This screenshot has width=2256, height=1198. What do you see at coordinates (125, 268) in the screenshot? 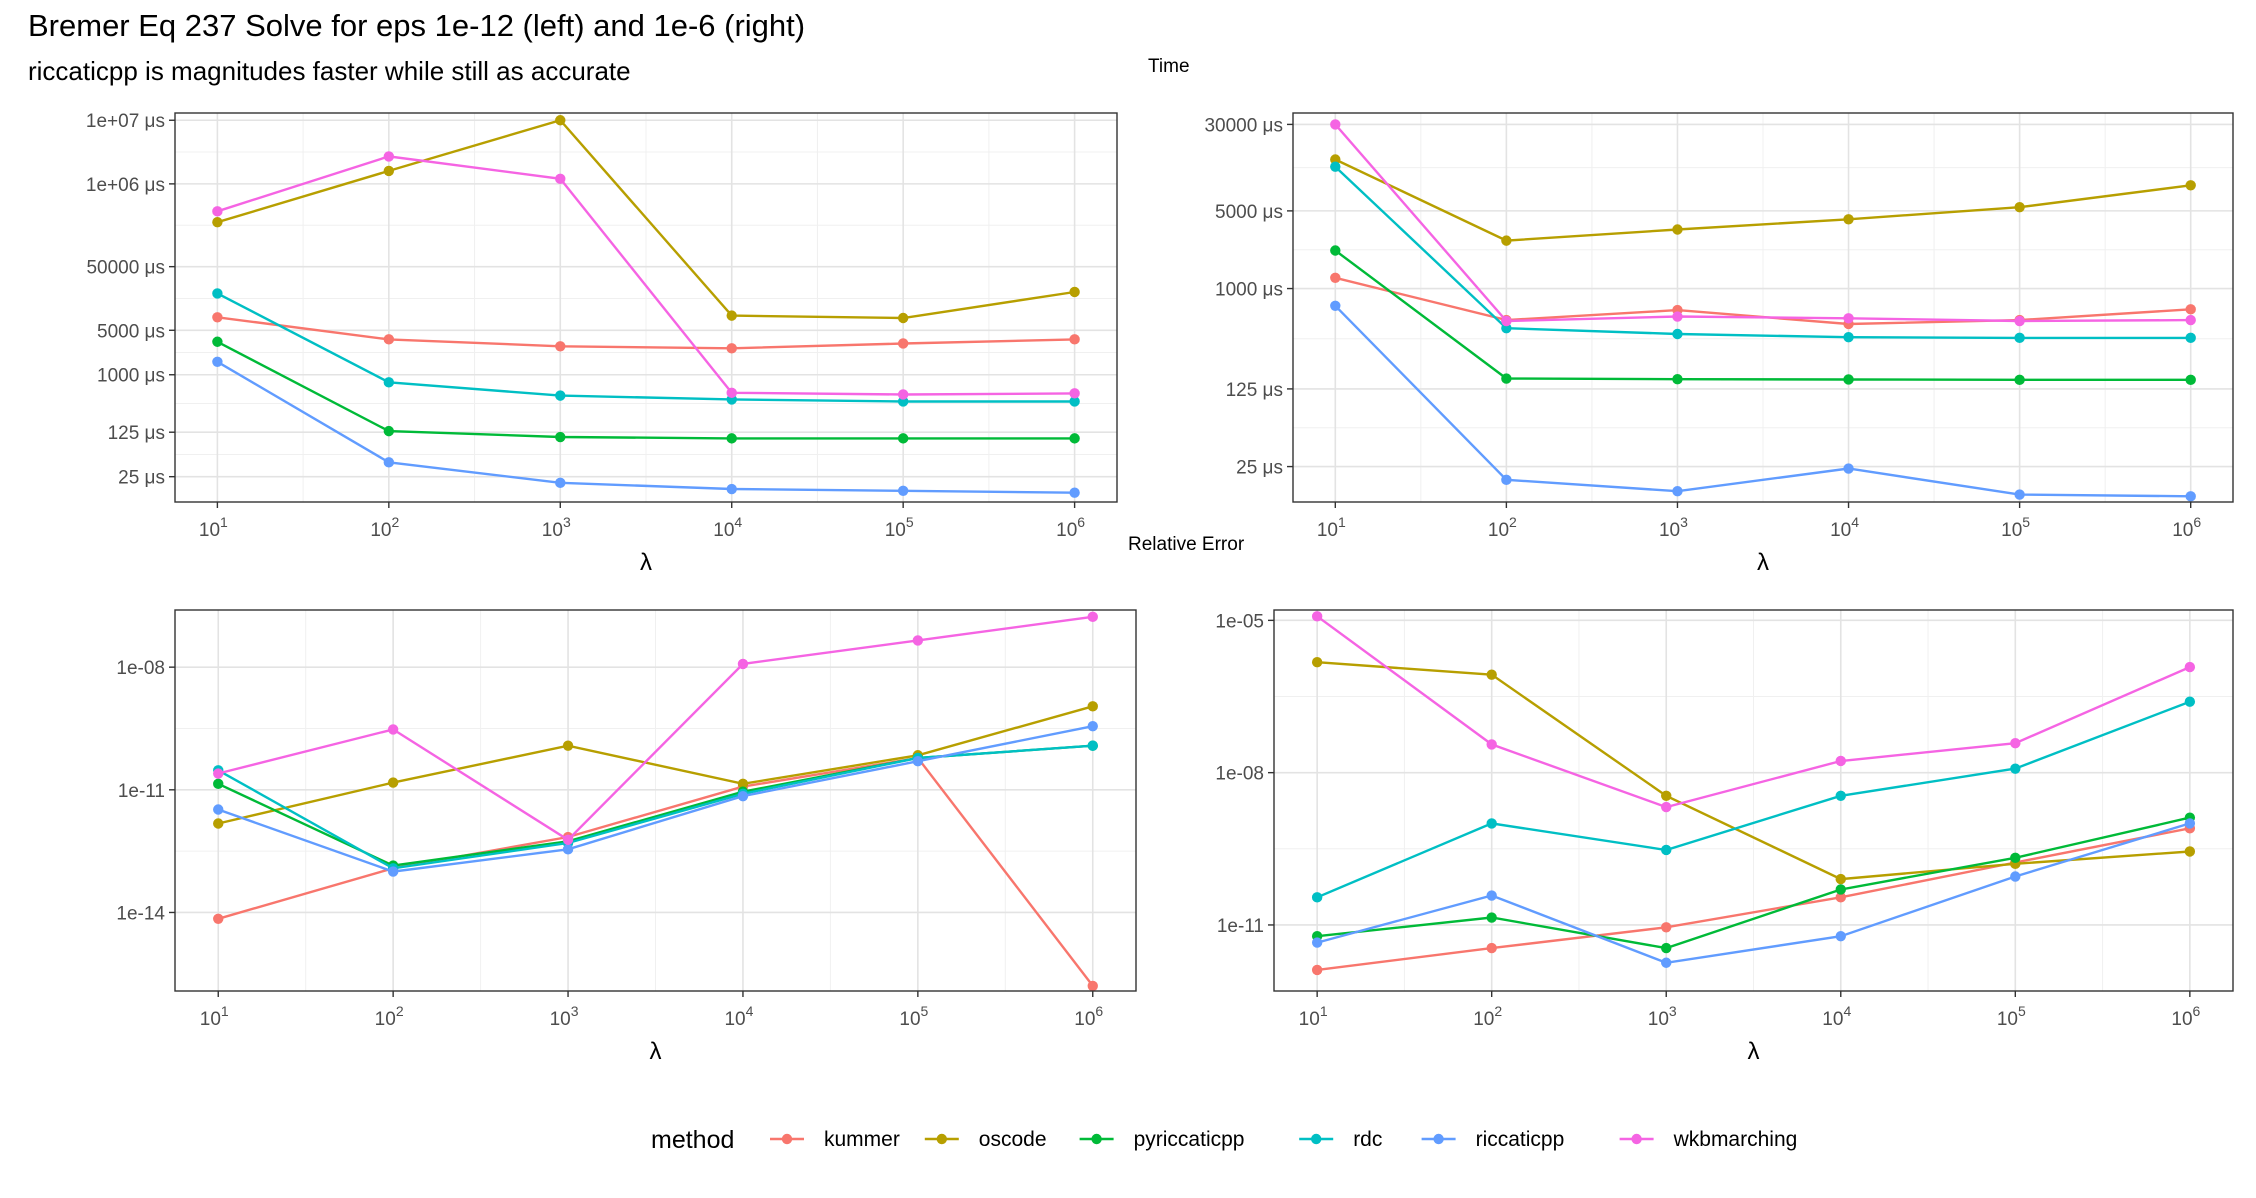
I see `y-tick-label: 50000 μs` at bounding box center [125, 268].